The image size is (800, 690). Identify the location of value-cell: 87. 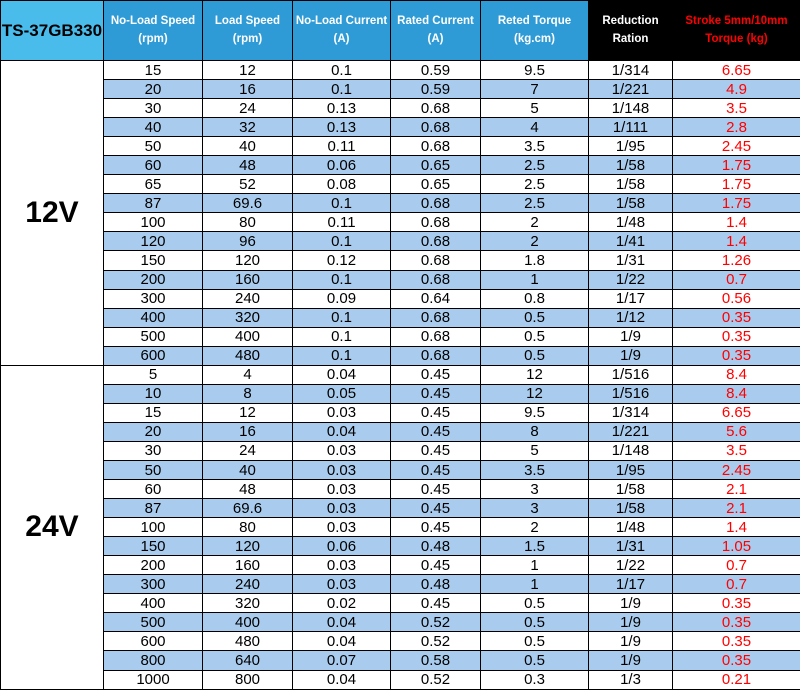
(153, 203).